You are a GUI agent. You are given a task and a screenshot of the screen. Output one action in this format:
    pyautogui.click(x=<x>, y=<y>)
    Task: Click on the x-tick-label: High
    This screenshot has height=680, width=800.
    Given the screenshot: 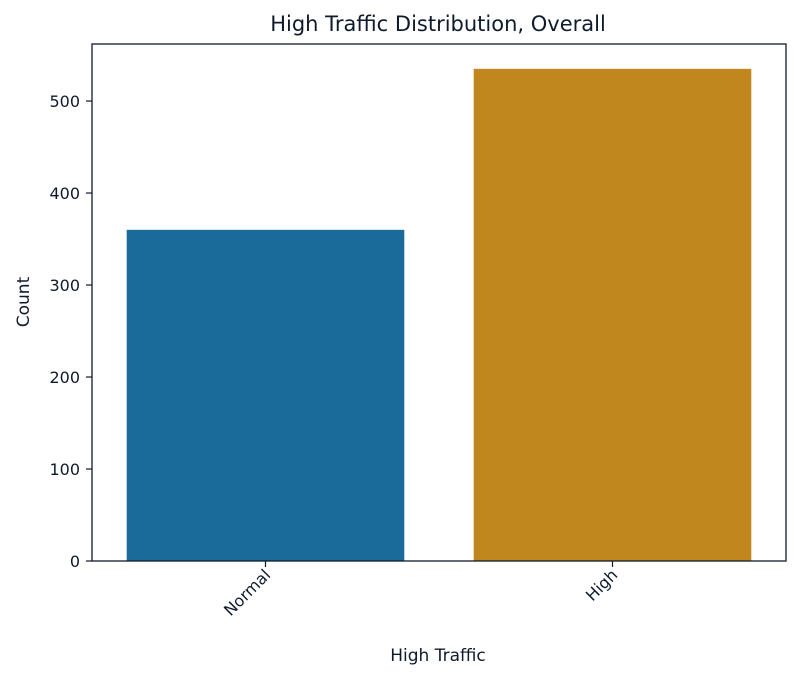 What is the action you would take?
    pyautogui.click(x=601, y=584)
    